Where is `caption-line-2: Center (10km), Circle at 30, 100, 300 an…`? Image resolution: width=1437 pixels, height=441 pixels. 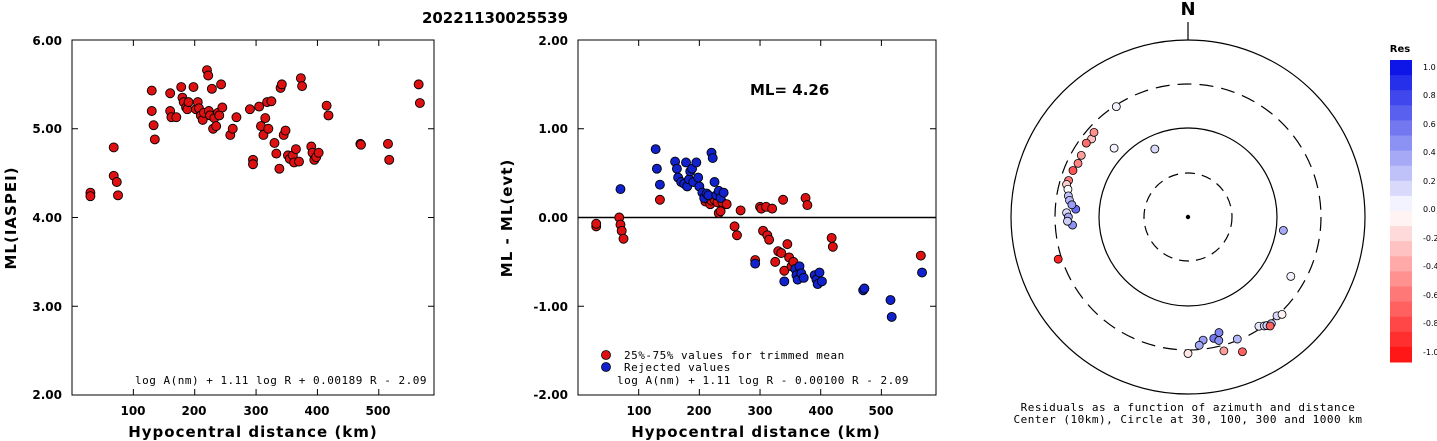
caption-line-2: Center (10km), Circle at 30, 100, 300 an… is located at coordinates (1187, 419).